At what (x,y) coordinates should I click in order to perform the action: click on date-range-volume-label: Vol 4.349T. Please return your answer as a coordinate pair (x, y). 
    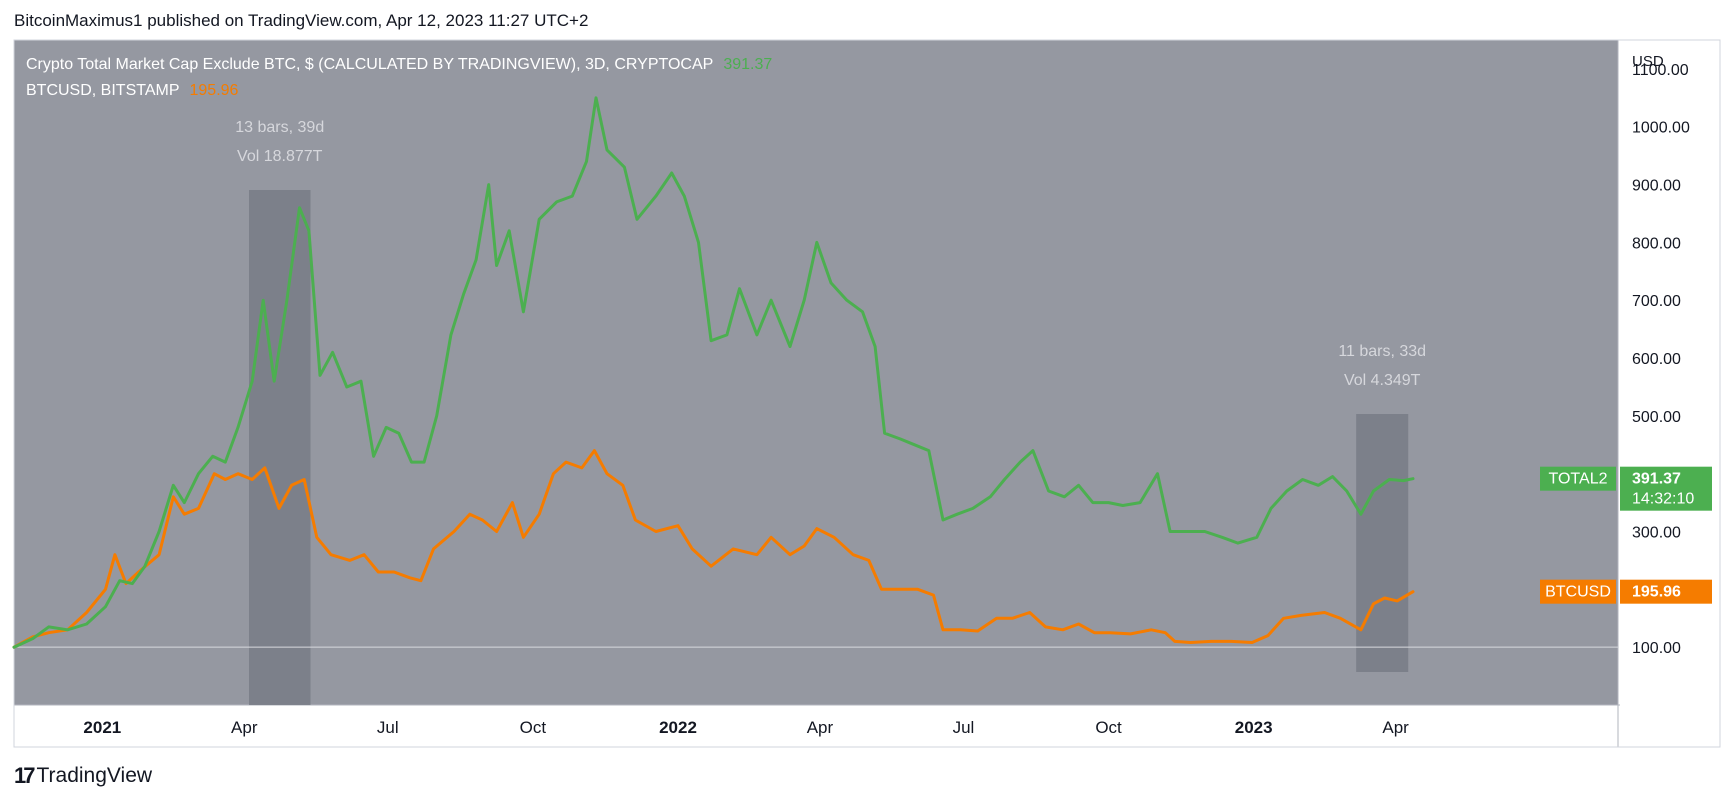
    Looking at the image, I should click on (1382, 380).